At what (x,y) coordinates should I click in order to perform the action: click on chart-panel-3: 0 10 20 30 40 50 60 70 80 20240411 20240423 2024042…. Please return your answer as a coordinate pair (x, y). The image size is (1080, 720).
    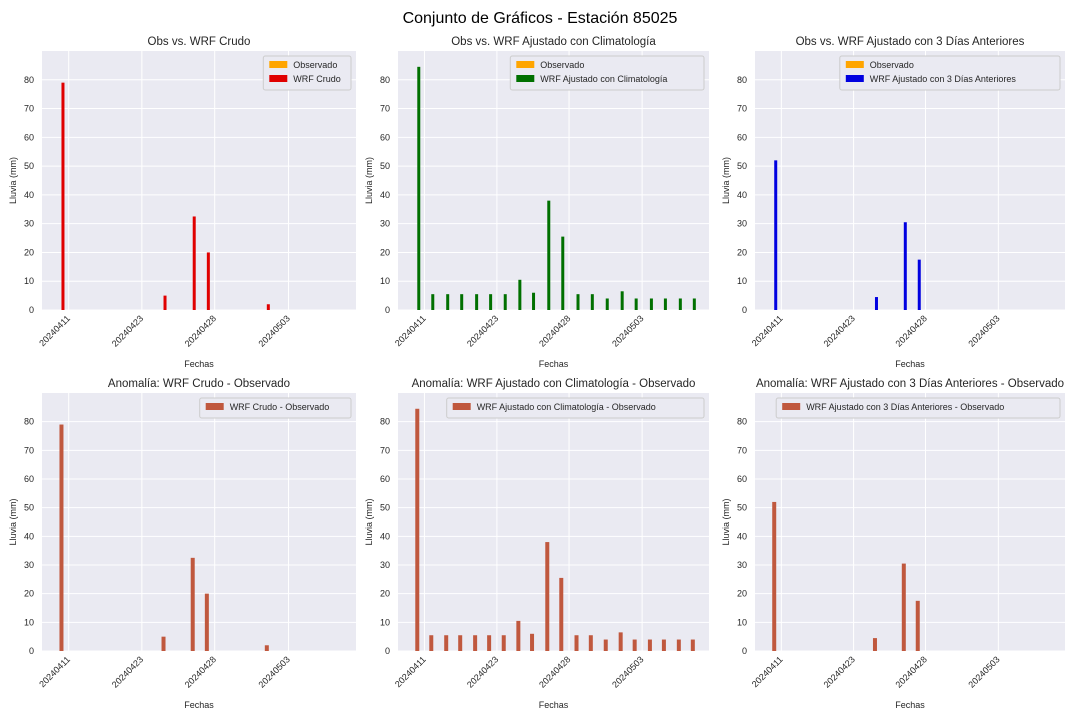
    Looking at the image, I should click on (893, 202).